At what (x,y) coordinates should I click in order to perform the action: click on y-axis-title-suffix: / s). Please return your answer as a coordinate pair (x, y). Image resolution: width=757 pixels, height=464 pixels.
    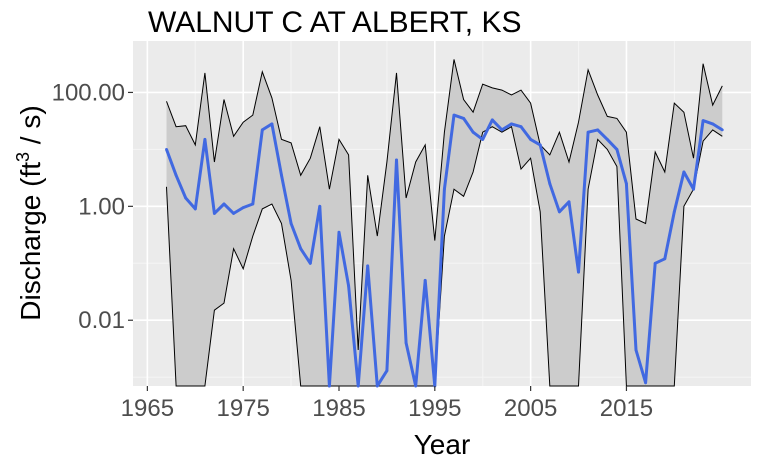
    Looking at the image, I should click on (30, 128).